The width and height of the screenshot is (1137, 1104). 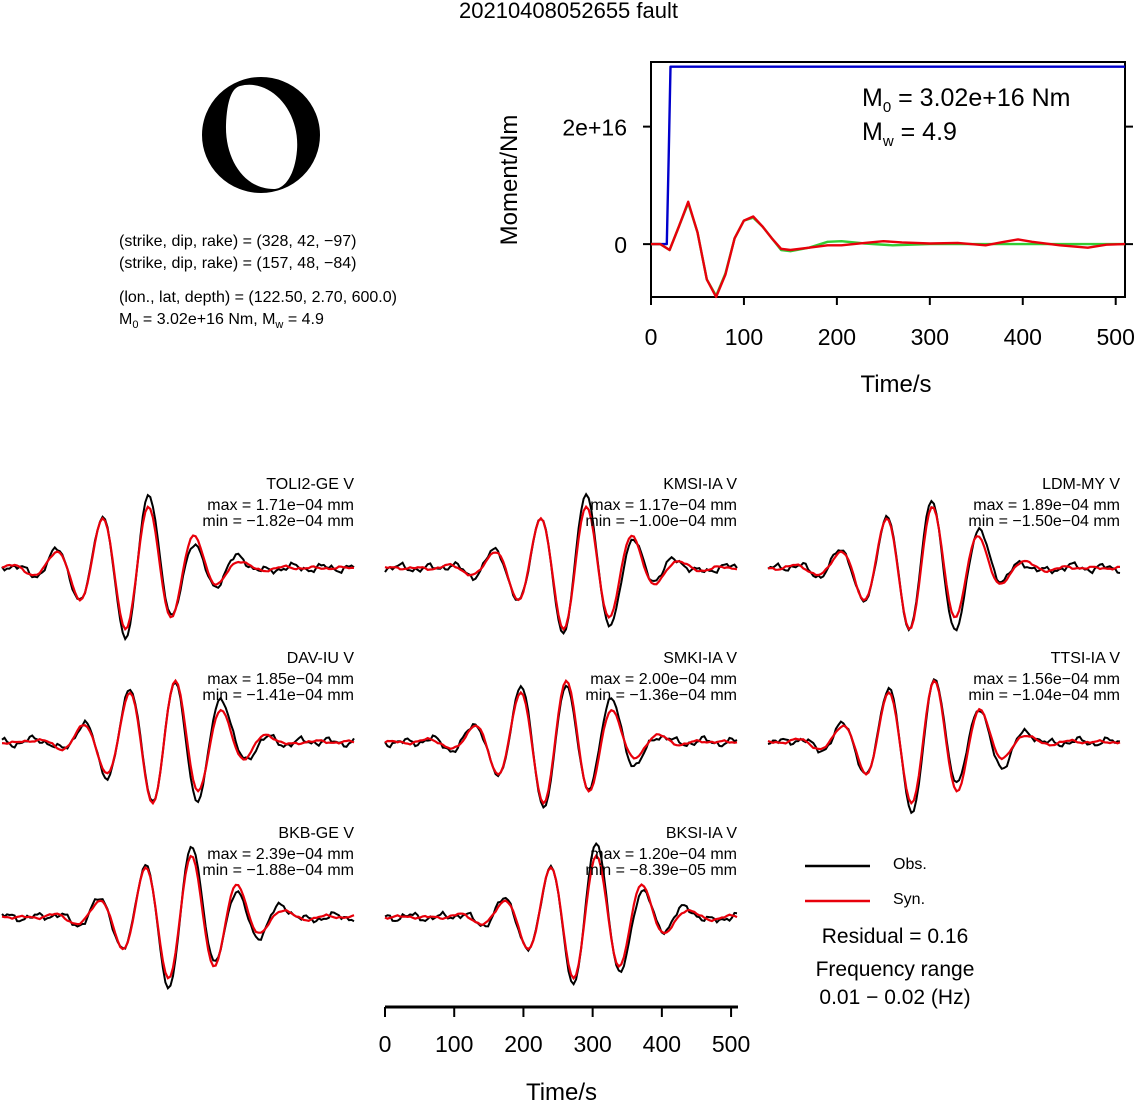 What do you see at coordinates (509, 180) in the screenshot?
I see `y-axis-title: Moment/Nm` at bounding box center [509, 180].